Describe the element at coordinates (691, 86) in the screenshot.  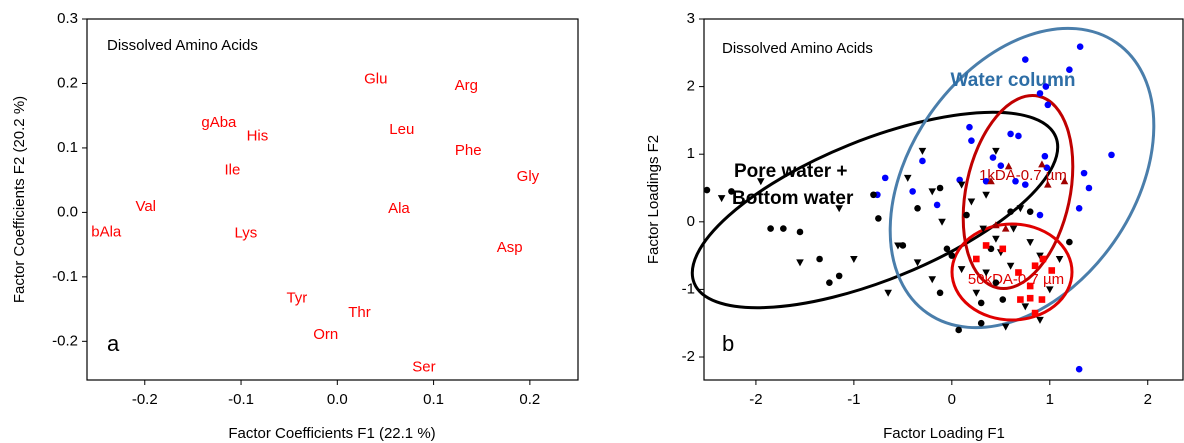
I see `y-tick-label: 2` at that location.